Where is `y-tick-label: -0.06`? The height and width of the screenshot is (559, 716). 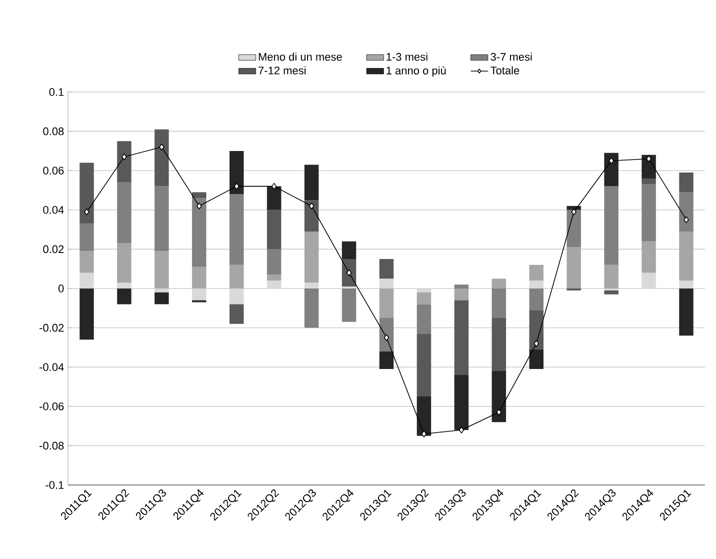 y-tick-label: -0.06 is located at coordinates (52, 406).